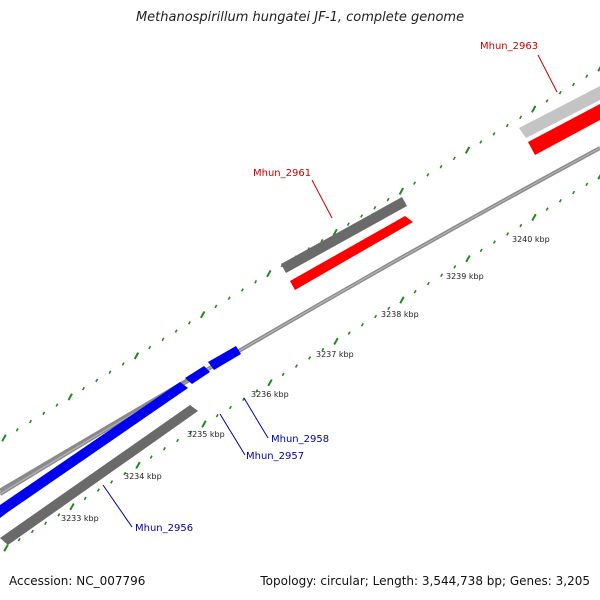 The height and width of the screenshot is (600, 600). I want to click on gene-mhun-2963-light, so click(559, 112).